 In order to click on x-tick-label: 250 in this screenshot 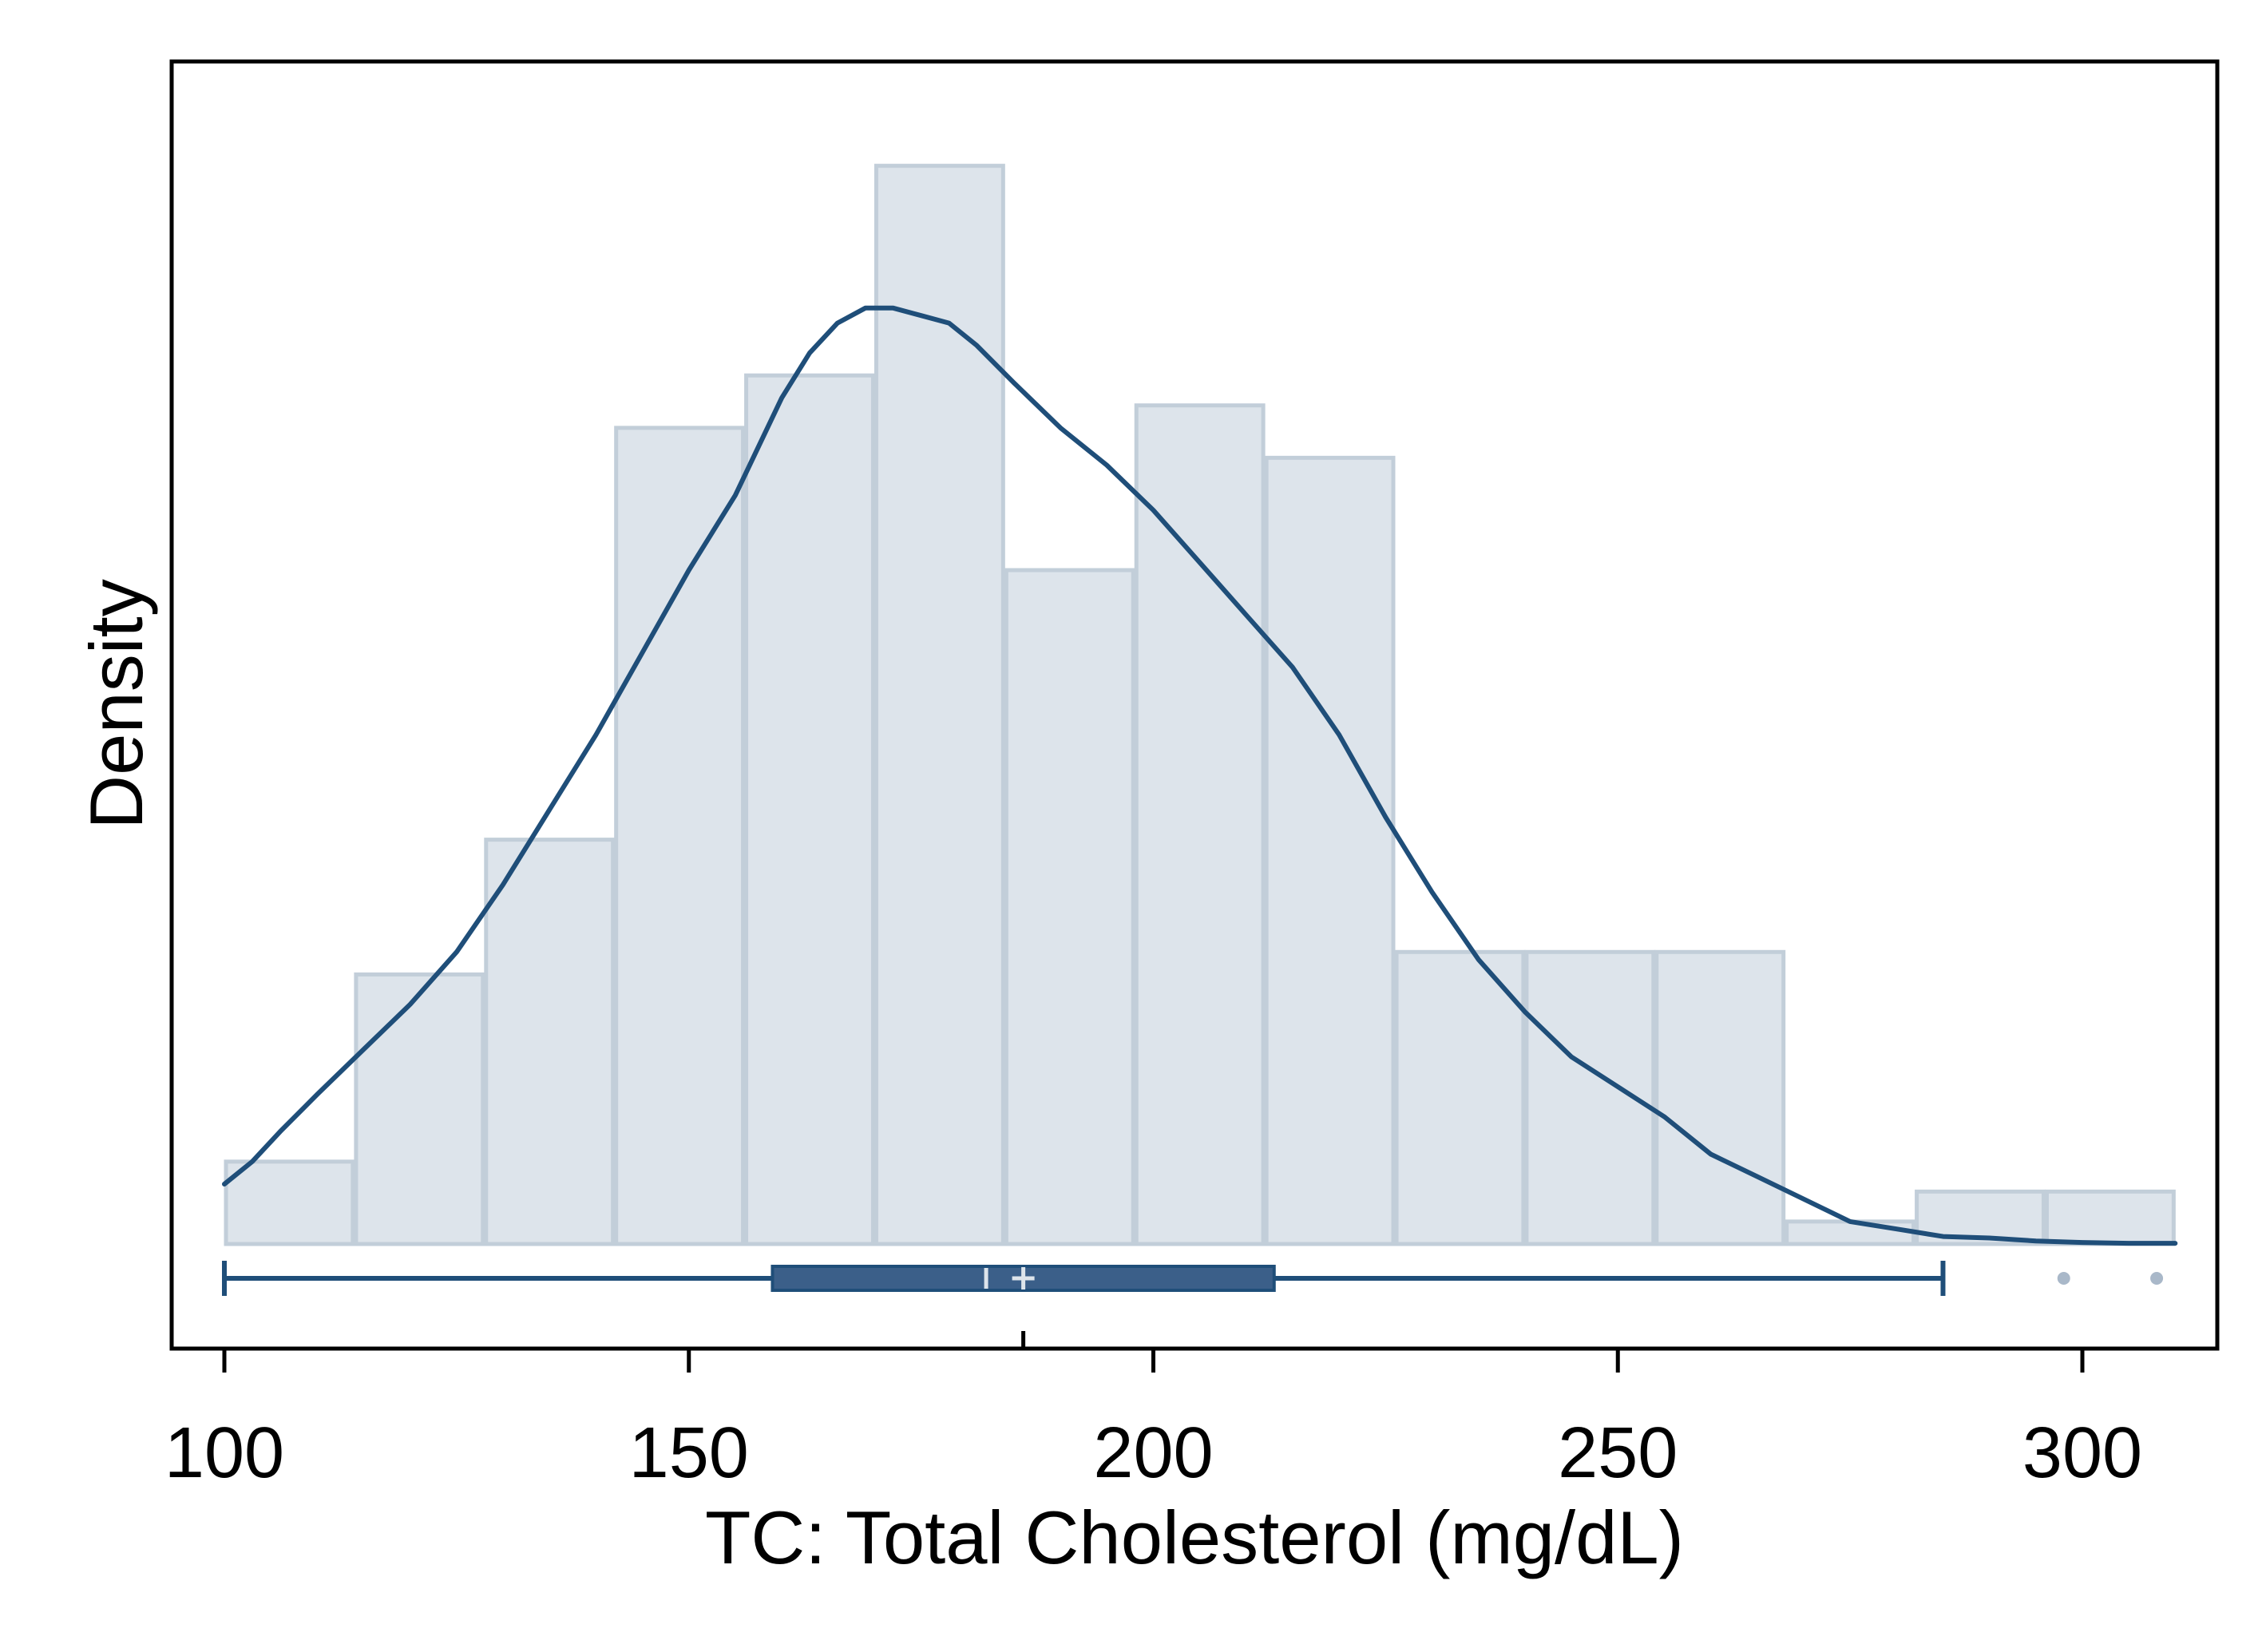, I will do `click(1618, 1453)`.